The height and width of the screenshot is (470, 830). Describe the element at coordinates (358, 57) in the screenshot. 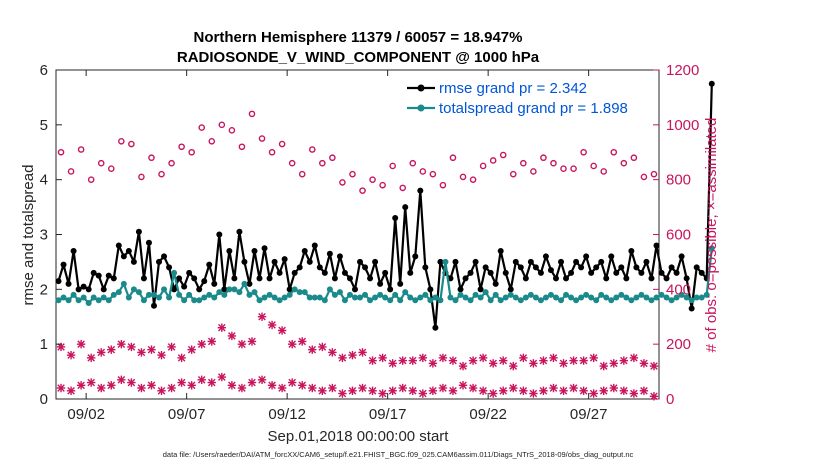

I see `chart-subtitle: RADIOSONDE_V_WIND_COMPONENT @ 1000 hPa` at that location.